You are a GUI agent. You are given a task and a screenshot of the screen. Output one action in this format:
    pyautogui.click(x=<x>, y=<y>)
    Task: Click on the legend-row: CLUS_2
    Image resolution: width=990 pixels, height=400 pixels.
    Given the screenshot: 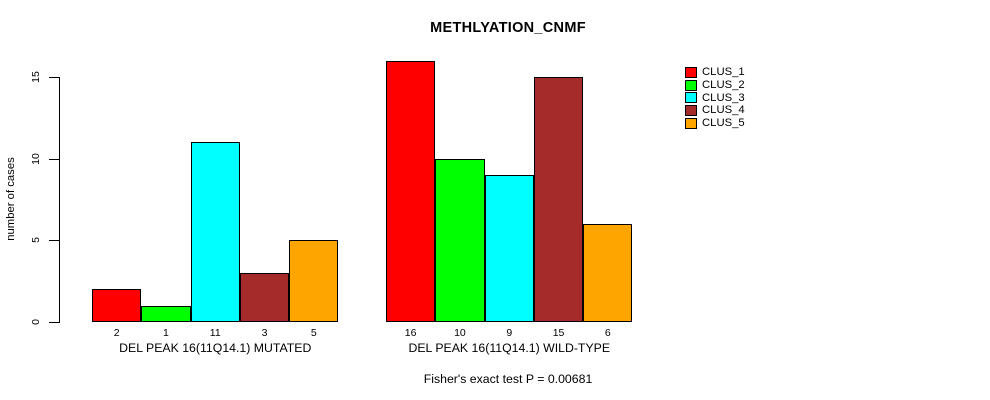 What is the action you would take?
    pyautogui.click(x=715, y=85)
    